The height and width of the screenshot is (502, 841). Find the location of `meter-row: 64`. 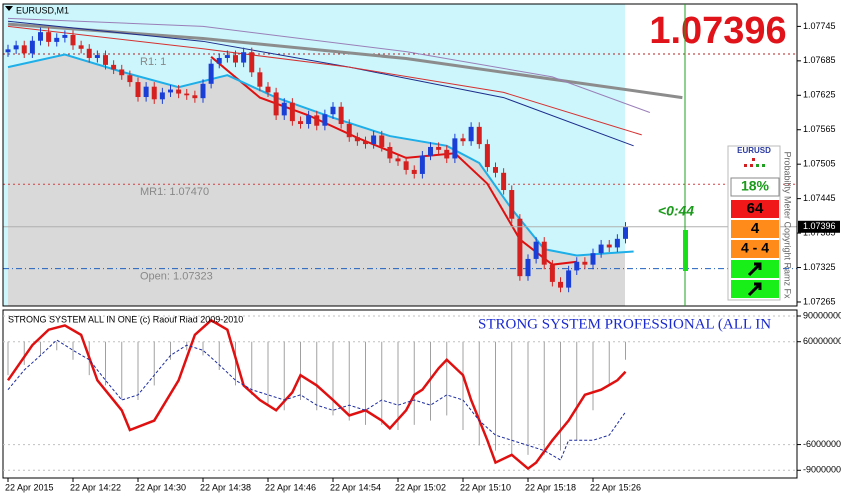

meter-row: 64 is located at coordinates (755, 208).